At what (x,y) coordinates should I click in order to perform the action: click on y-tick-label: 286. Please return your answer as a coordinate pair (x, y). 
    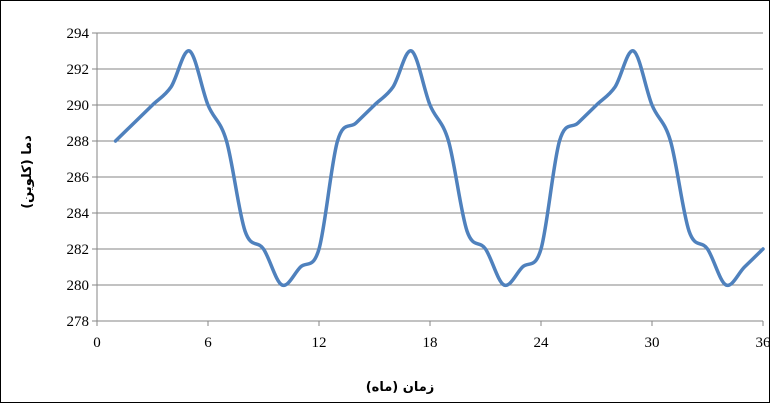
    Looking at the image, I should click on (78, 178).